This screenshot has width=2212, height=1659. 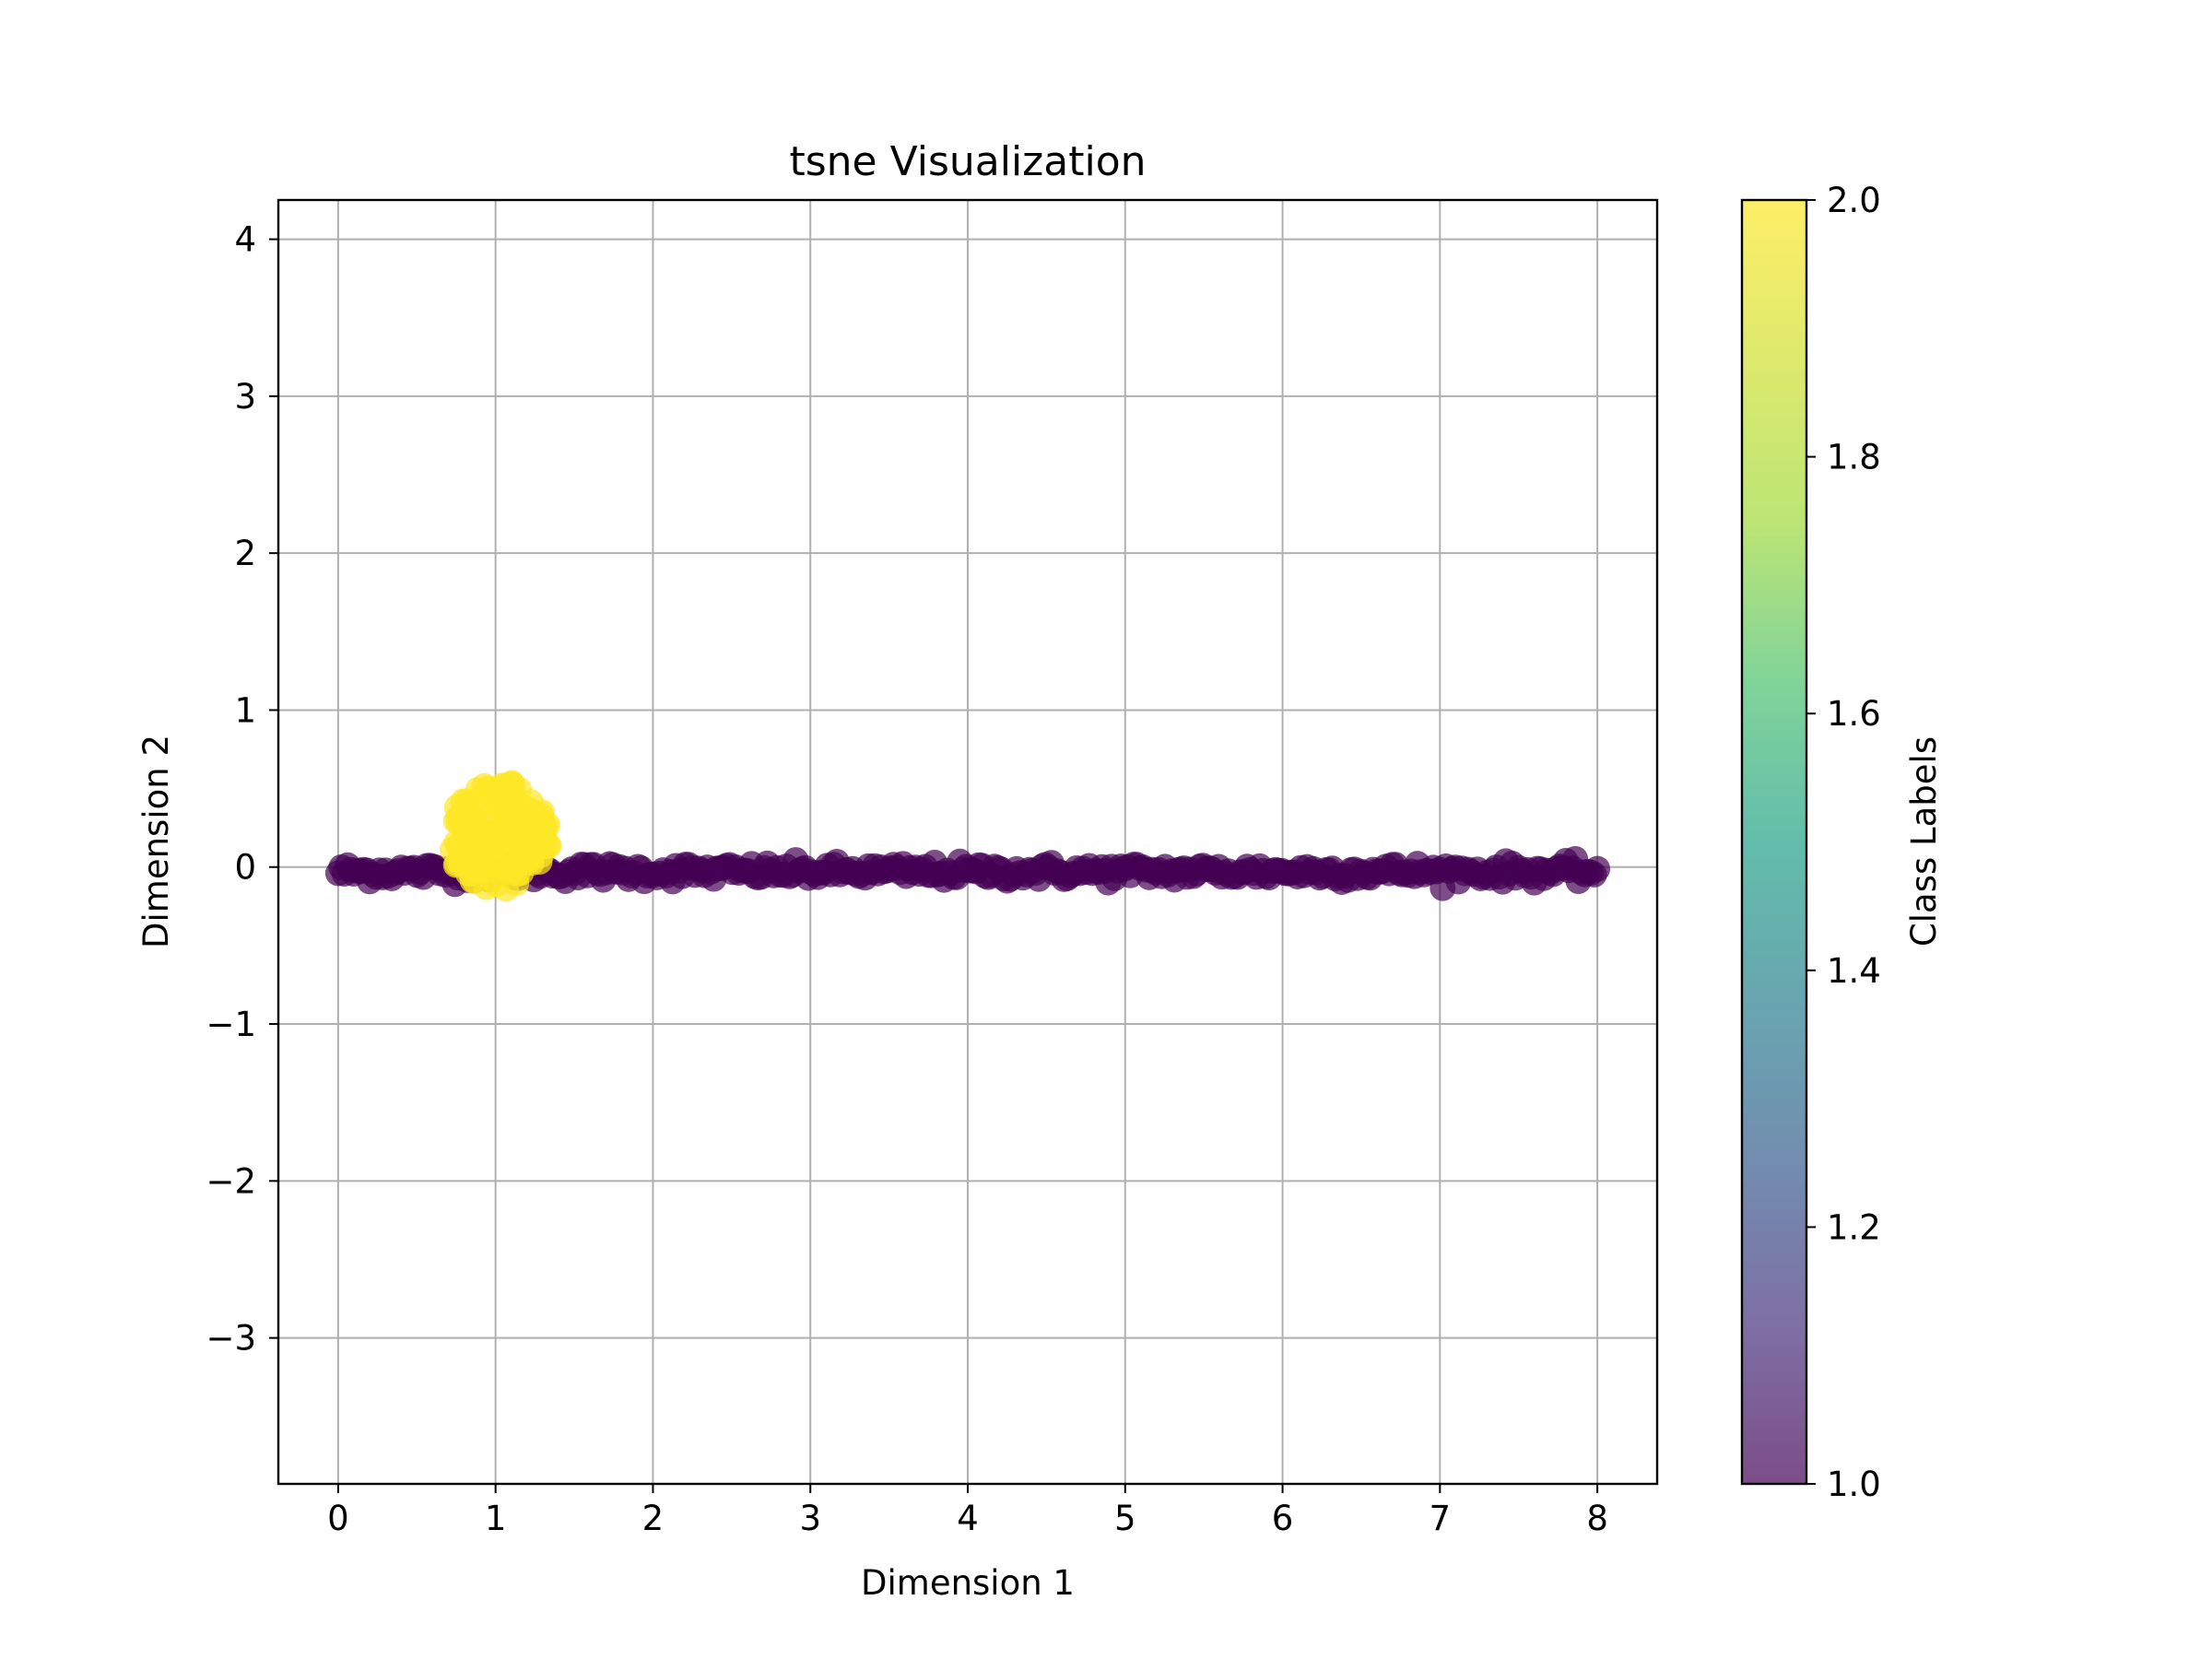 What do you see at coordinates (245, 397) in the screenshot?
I see `y-tick-label: 3` at bounding box center [245, 397].